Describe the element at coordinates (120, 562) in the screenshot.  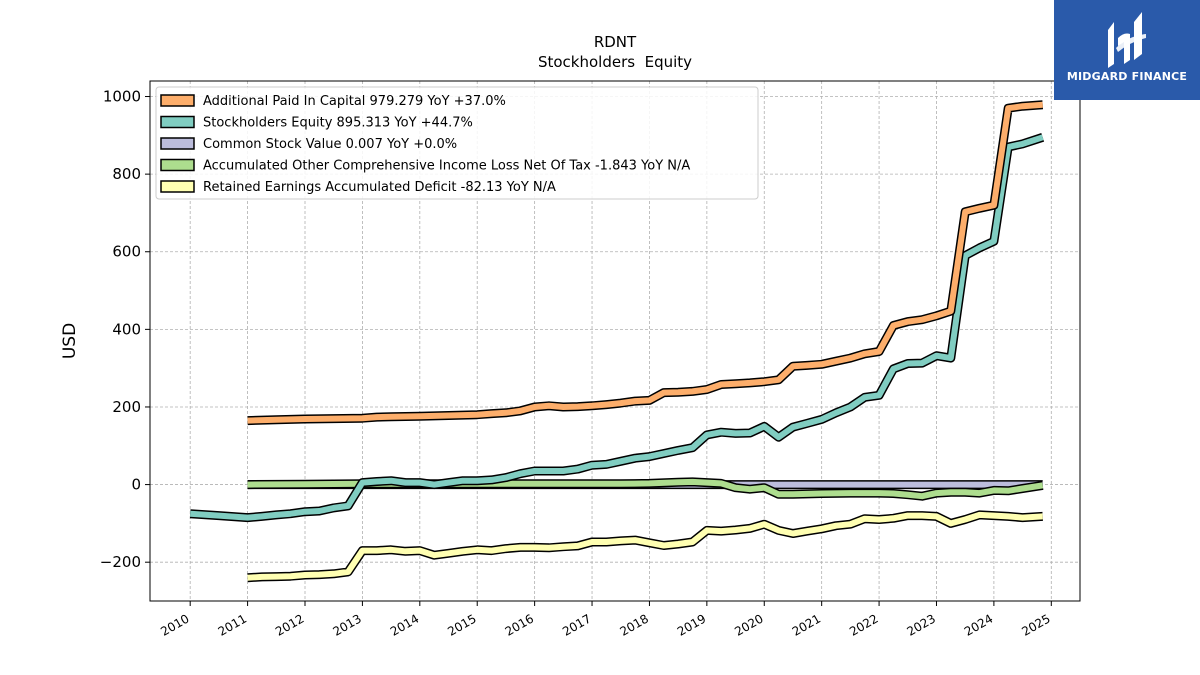
I see `y-tick-label: −200` at that location.